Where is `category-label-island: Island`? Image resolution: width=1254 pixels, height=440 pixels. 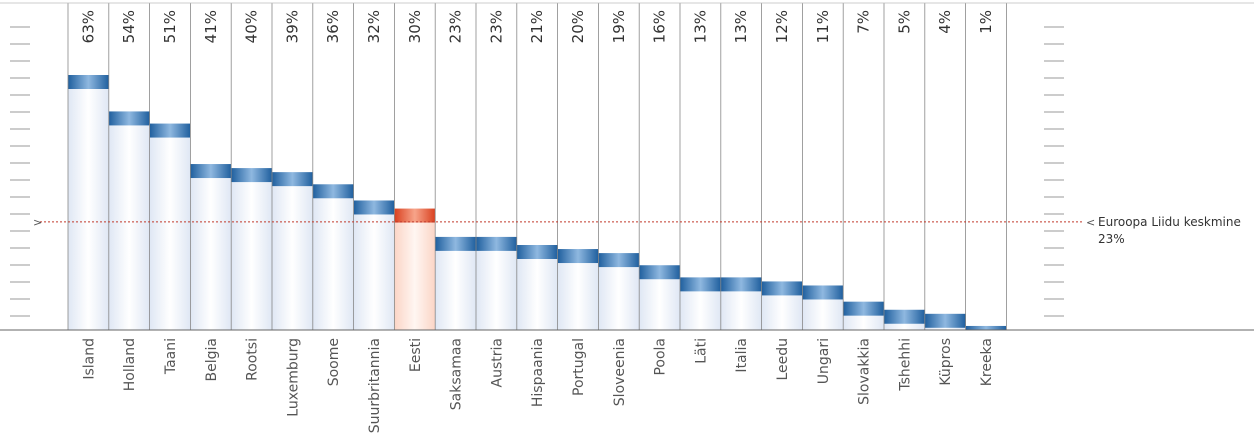 category-label-island: Island is located at coordinates (89, 359).